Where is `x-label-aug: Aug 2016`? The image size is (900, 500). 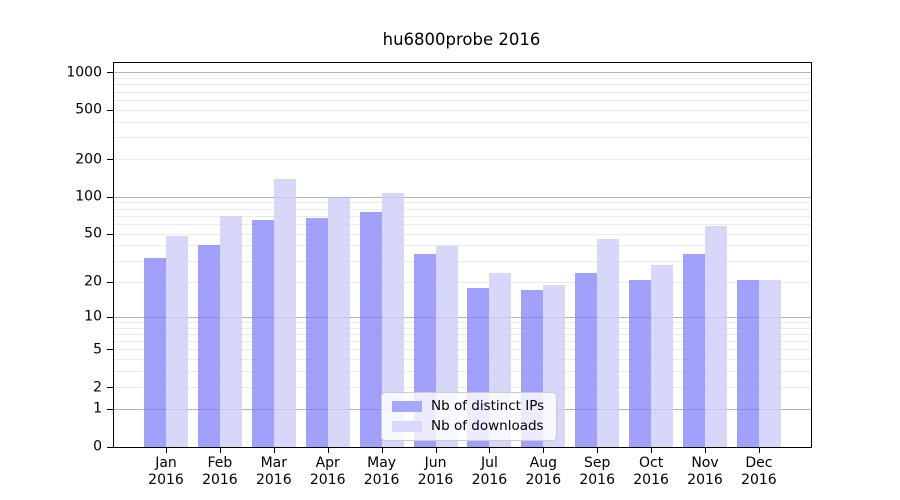
x-label-aug: Aug 2016 is located at coordinates (543, 471).